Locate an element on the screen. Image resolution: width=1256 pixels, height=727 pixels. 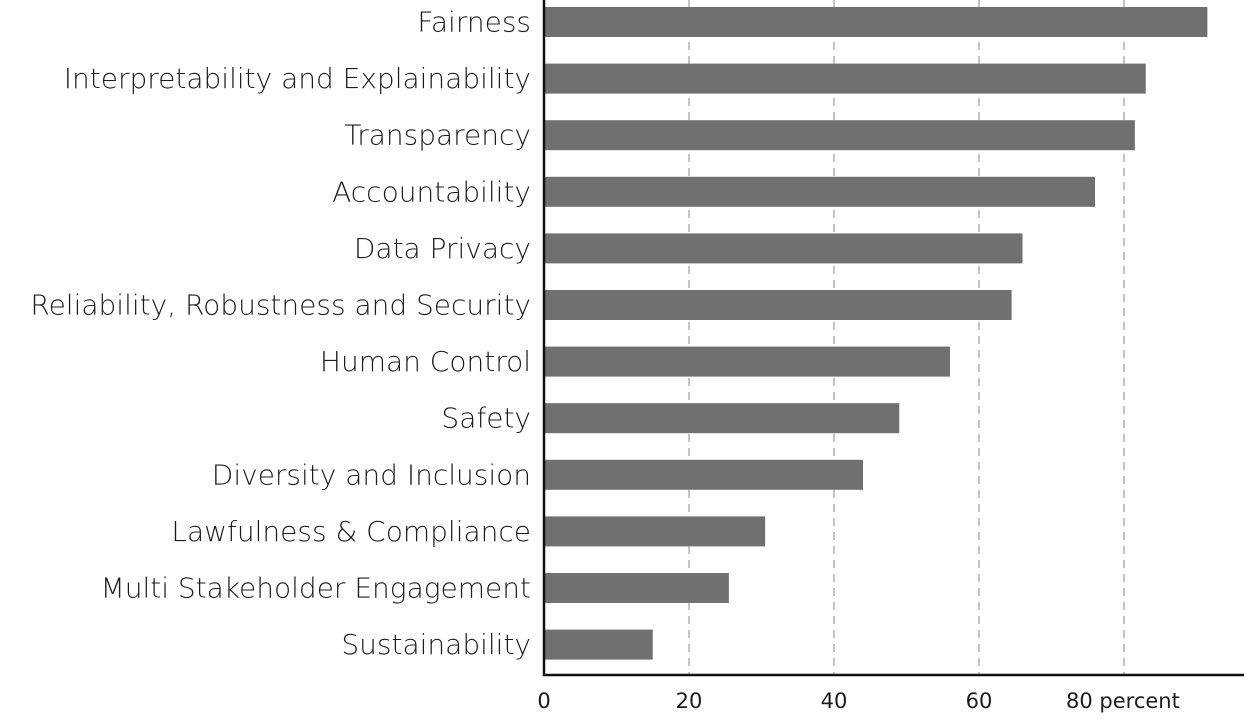
x-tick-label-0: 0 is located at coordinates (543, 701).